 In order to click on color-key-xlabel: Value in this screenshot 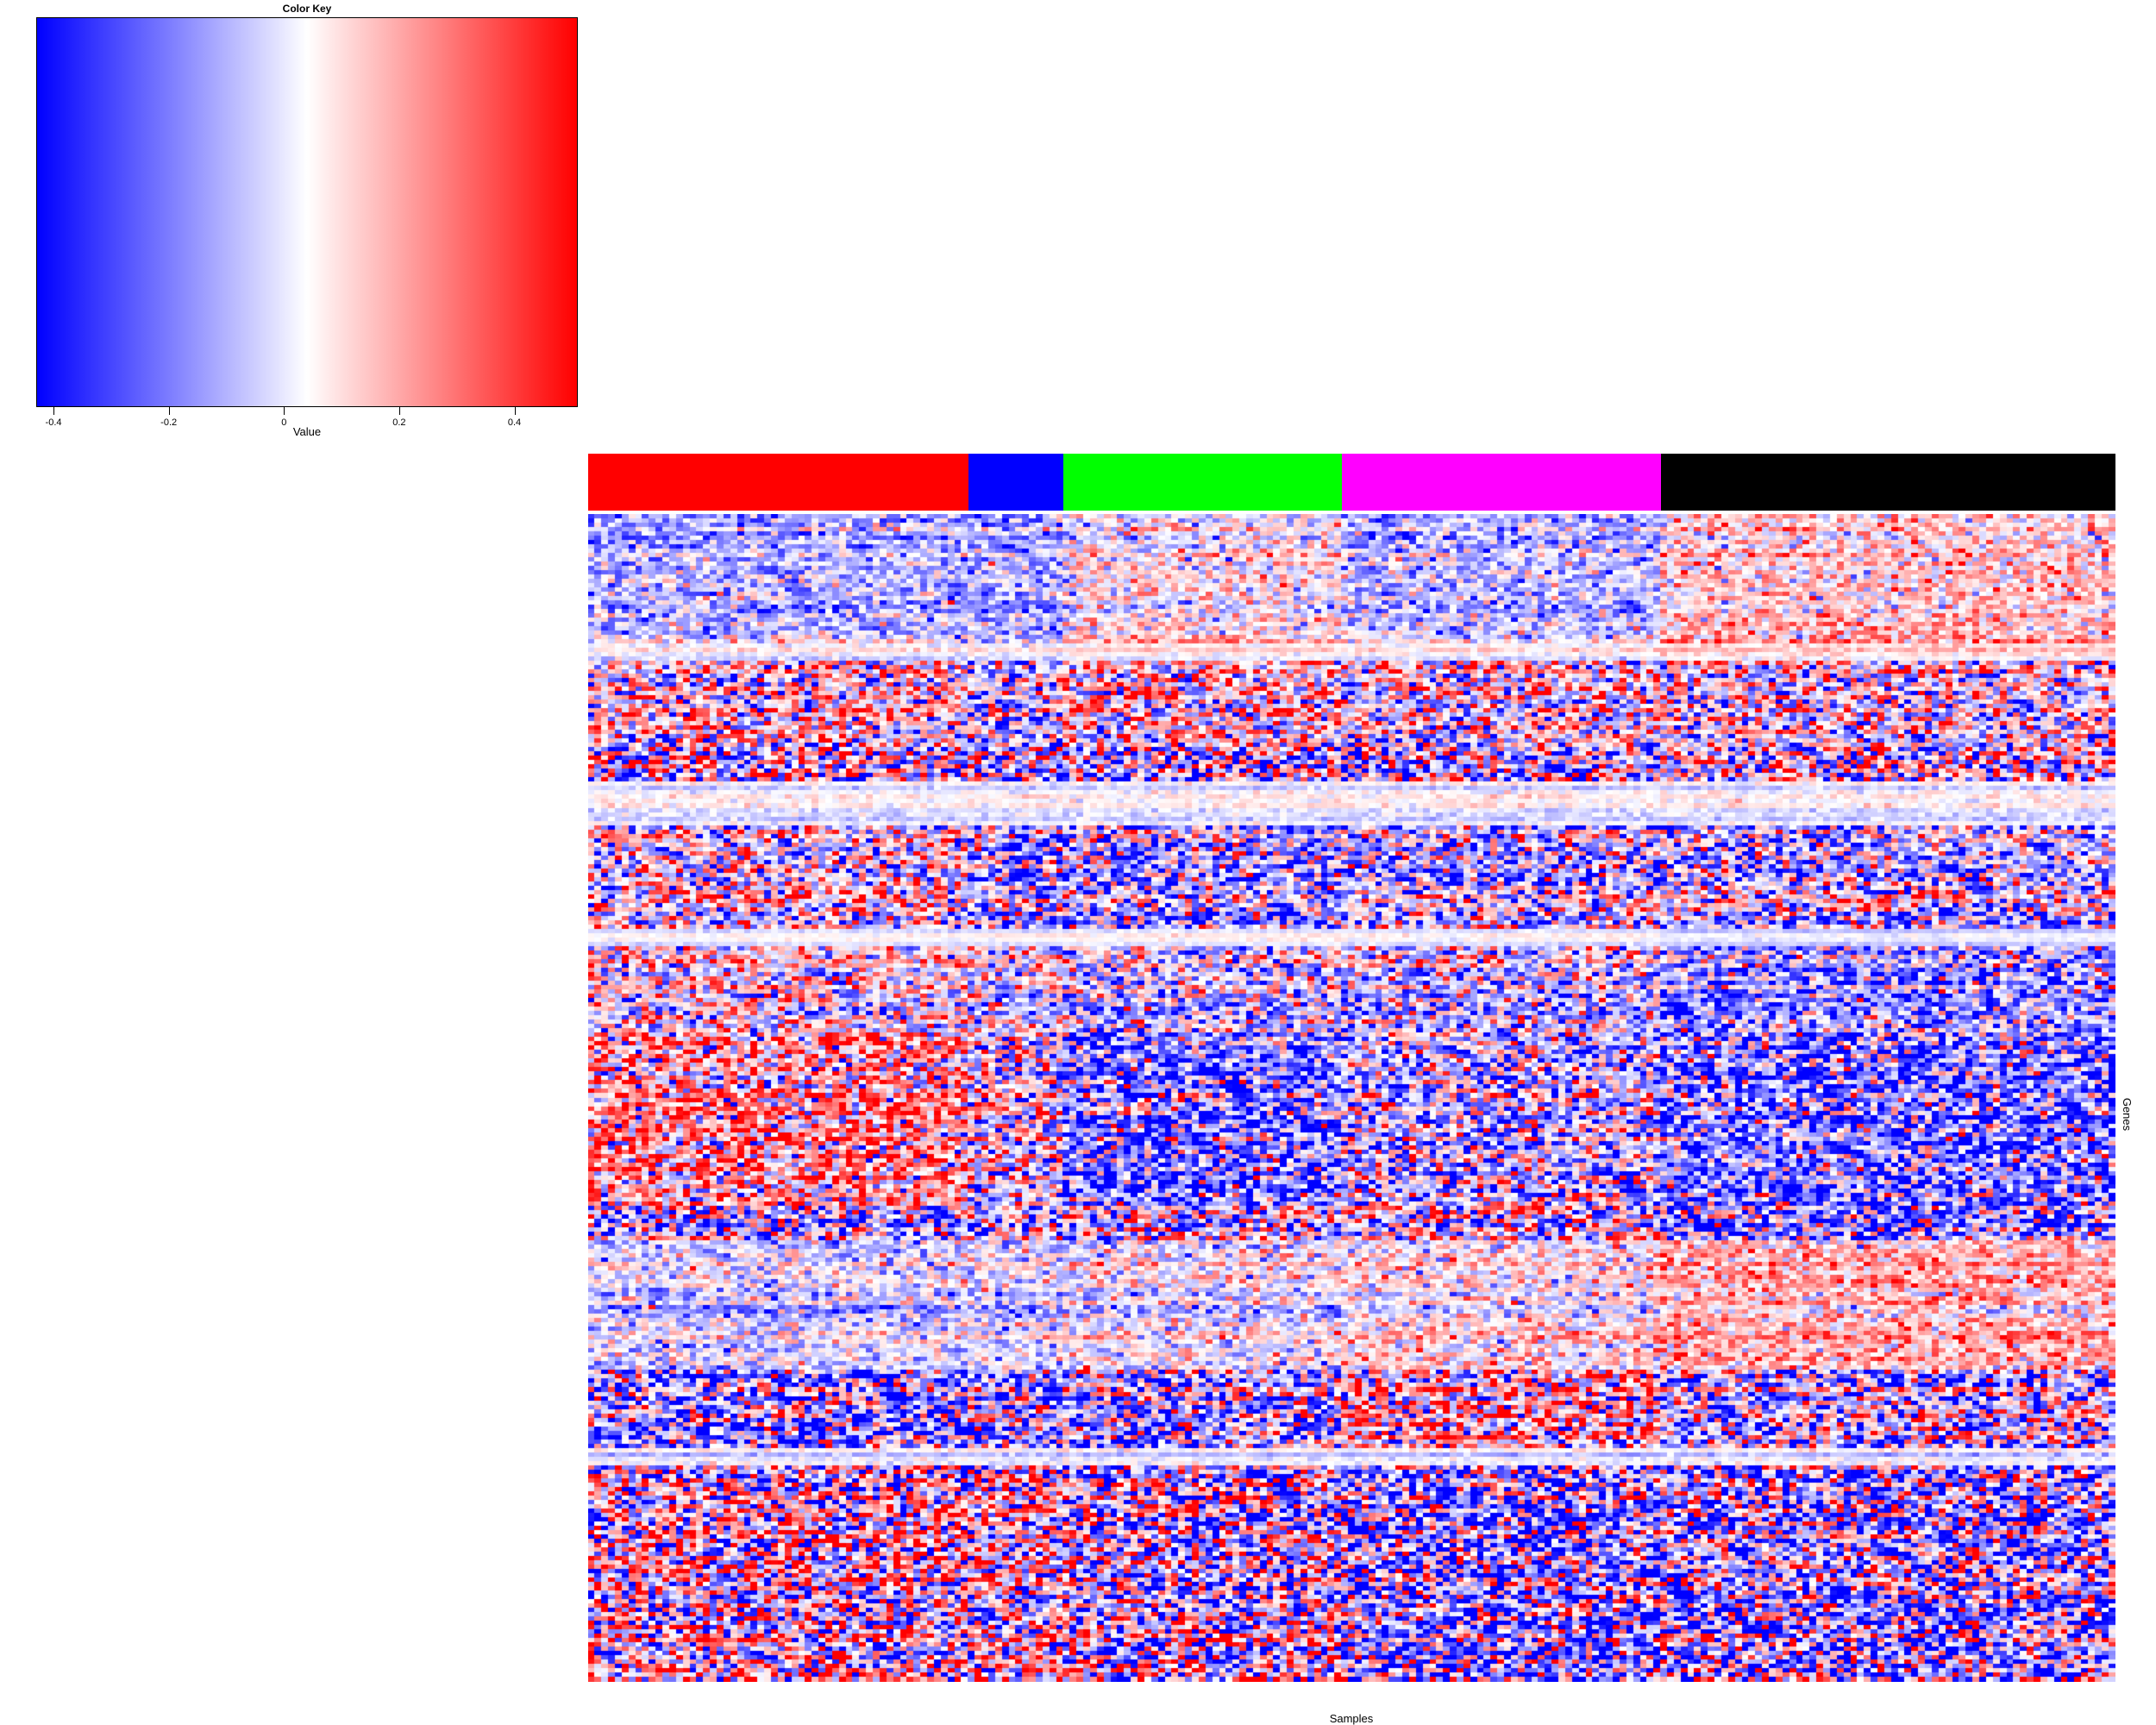, I will do `click(307, 432)`.